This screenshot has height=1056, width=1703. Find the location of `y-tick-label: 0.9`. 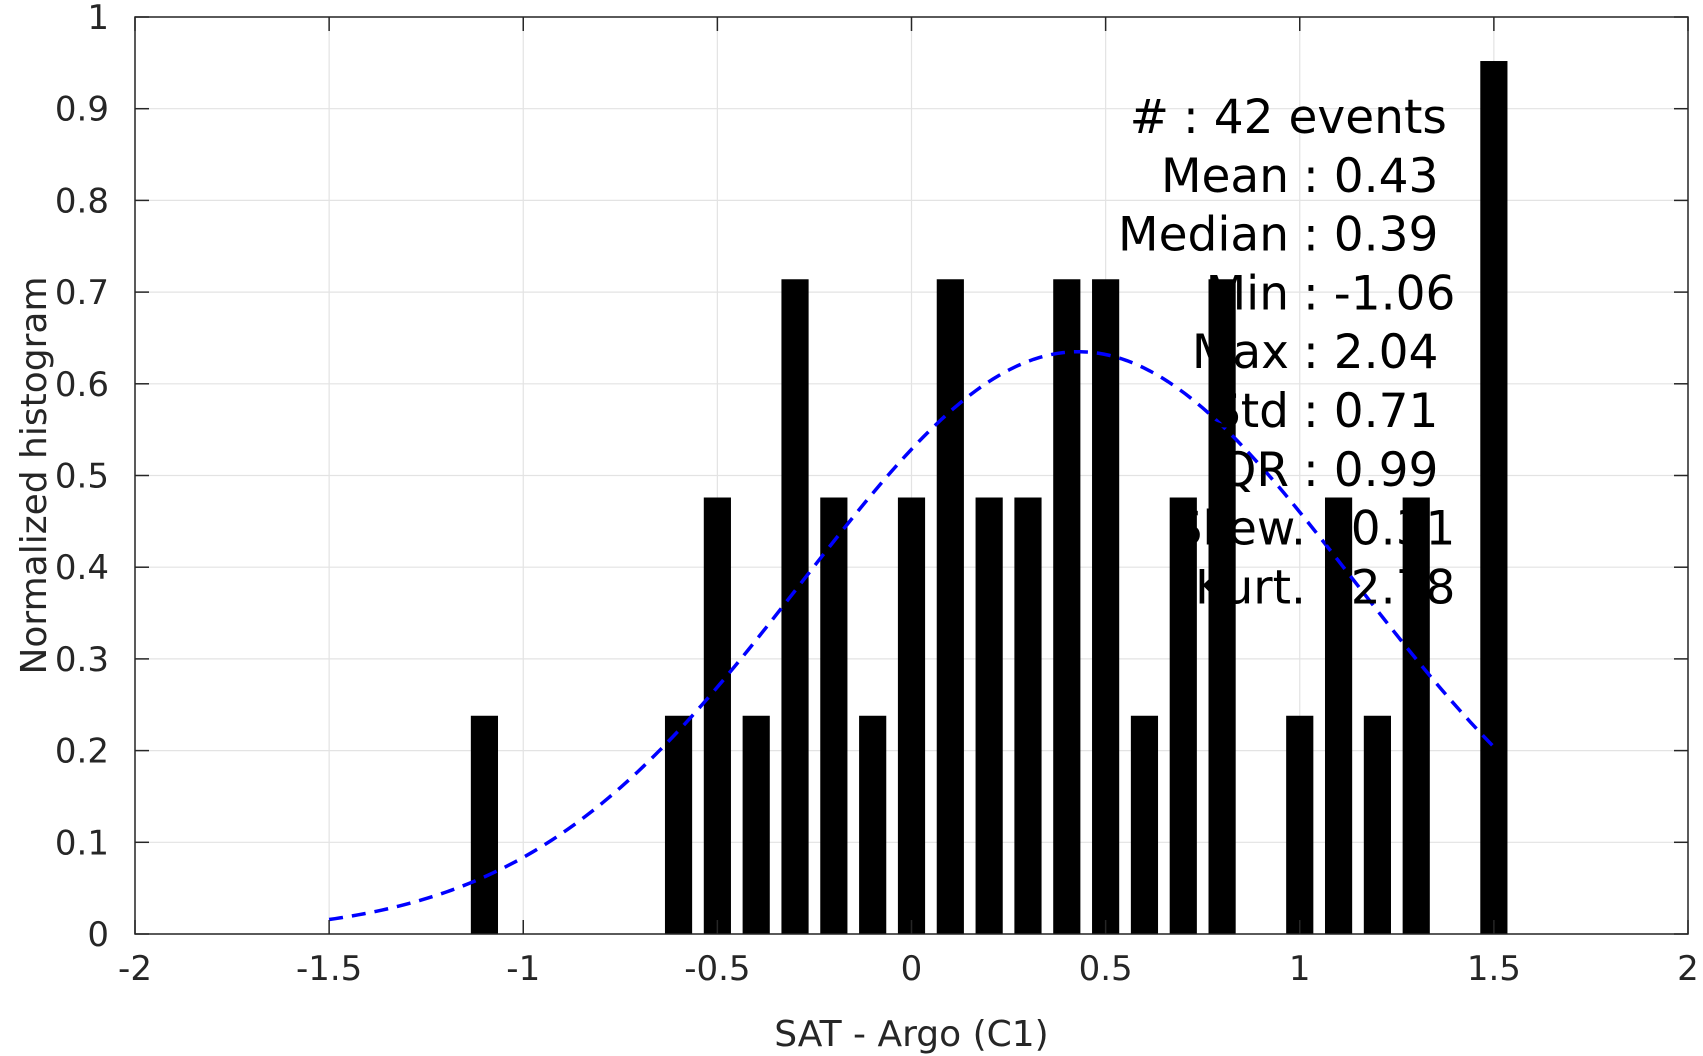

y-tick-label: 0.9 is located at coordinates (82, 110).